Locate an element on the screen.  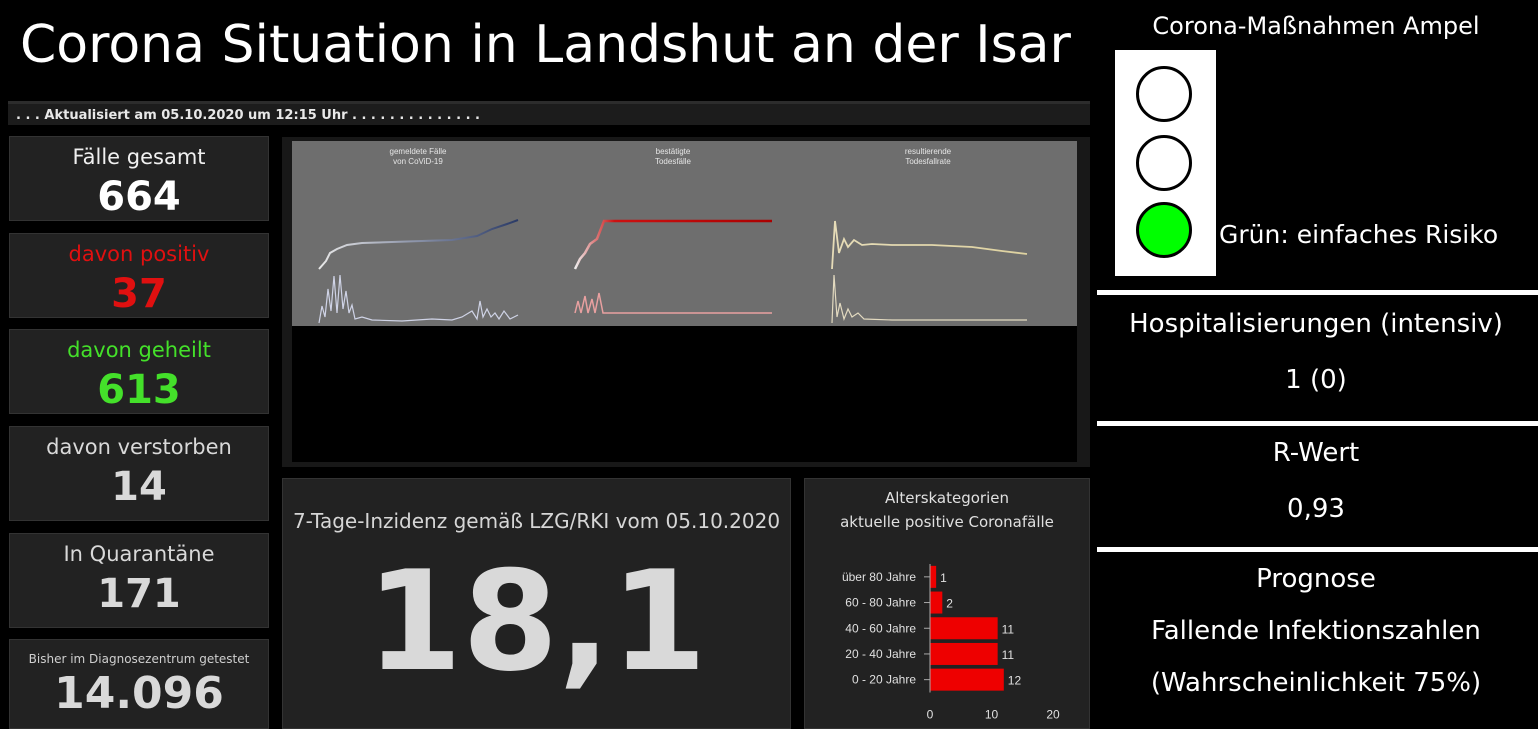
age-bar-value: 12 is located at coordinates (1015, 681).